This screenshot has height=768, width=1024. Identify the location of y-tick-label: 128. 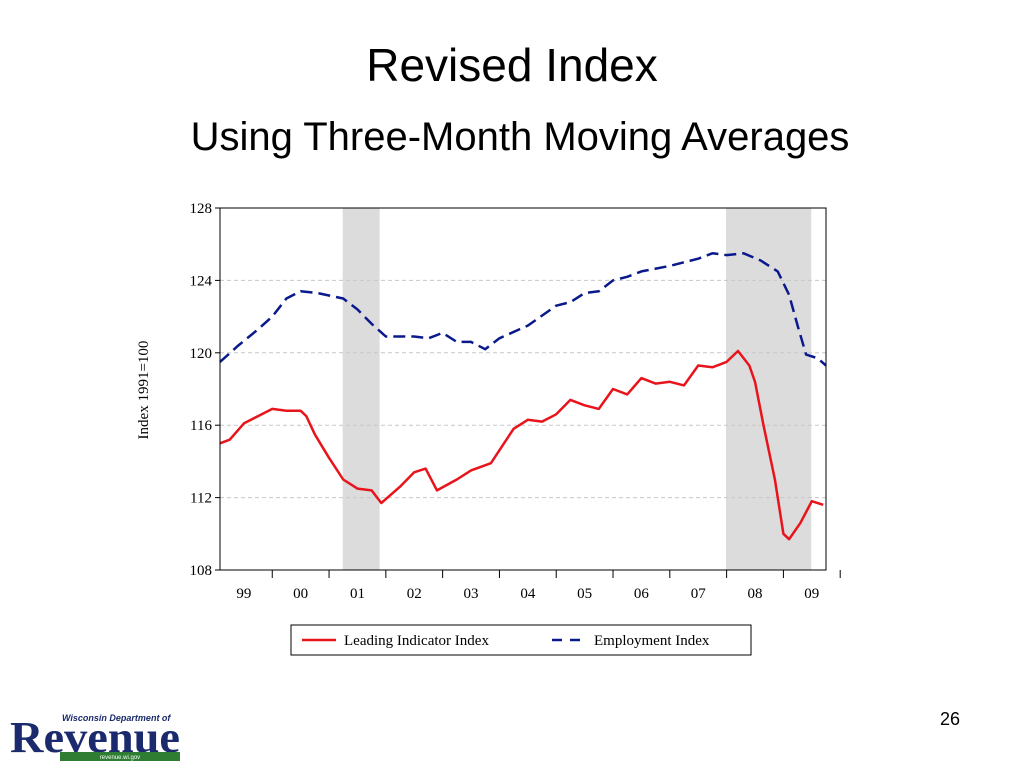
(201, 209).